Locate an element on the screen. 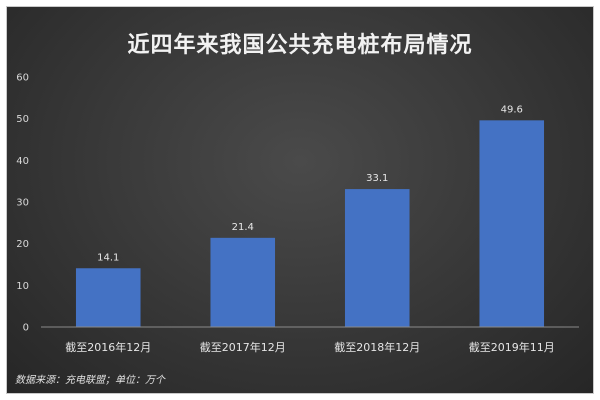 The height and width of the screenshot is (400, 600). chart-title: 近四年来我国公共充电桩布局情况 is located at coordinates (300, 45).